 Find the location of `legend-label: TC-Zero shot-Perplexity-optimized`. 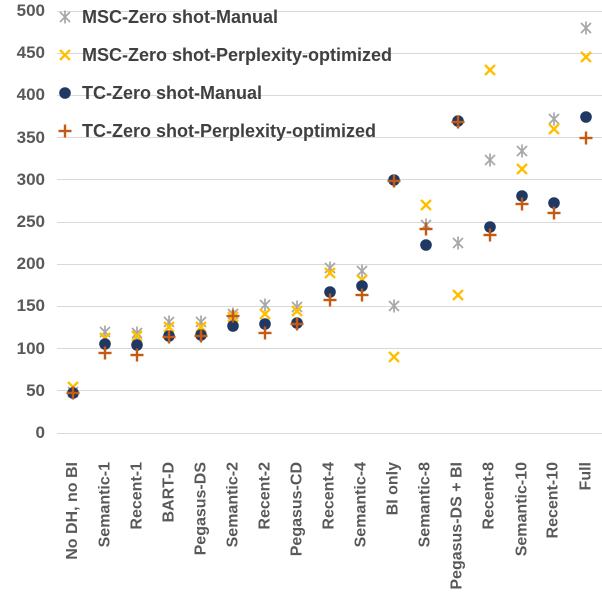

legend-label: TC-Zero shot-Perplexity-optimized is located at coordinates (229, 130).